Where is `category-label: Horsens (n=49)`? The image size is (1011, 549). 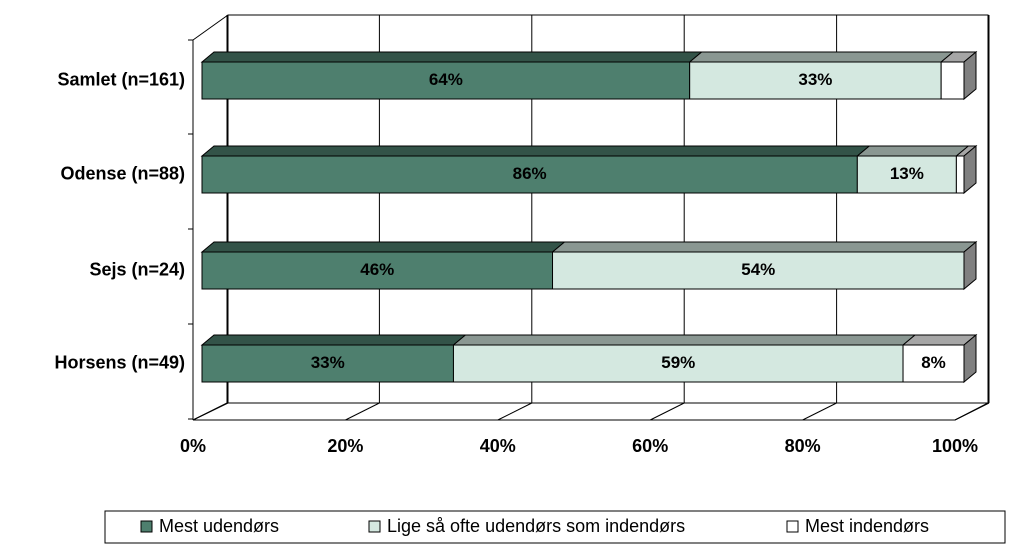 category-label: Horsens (n=49) is located at coordinates (119, 362).